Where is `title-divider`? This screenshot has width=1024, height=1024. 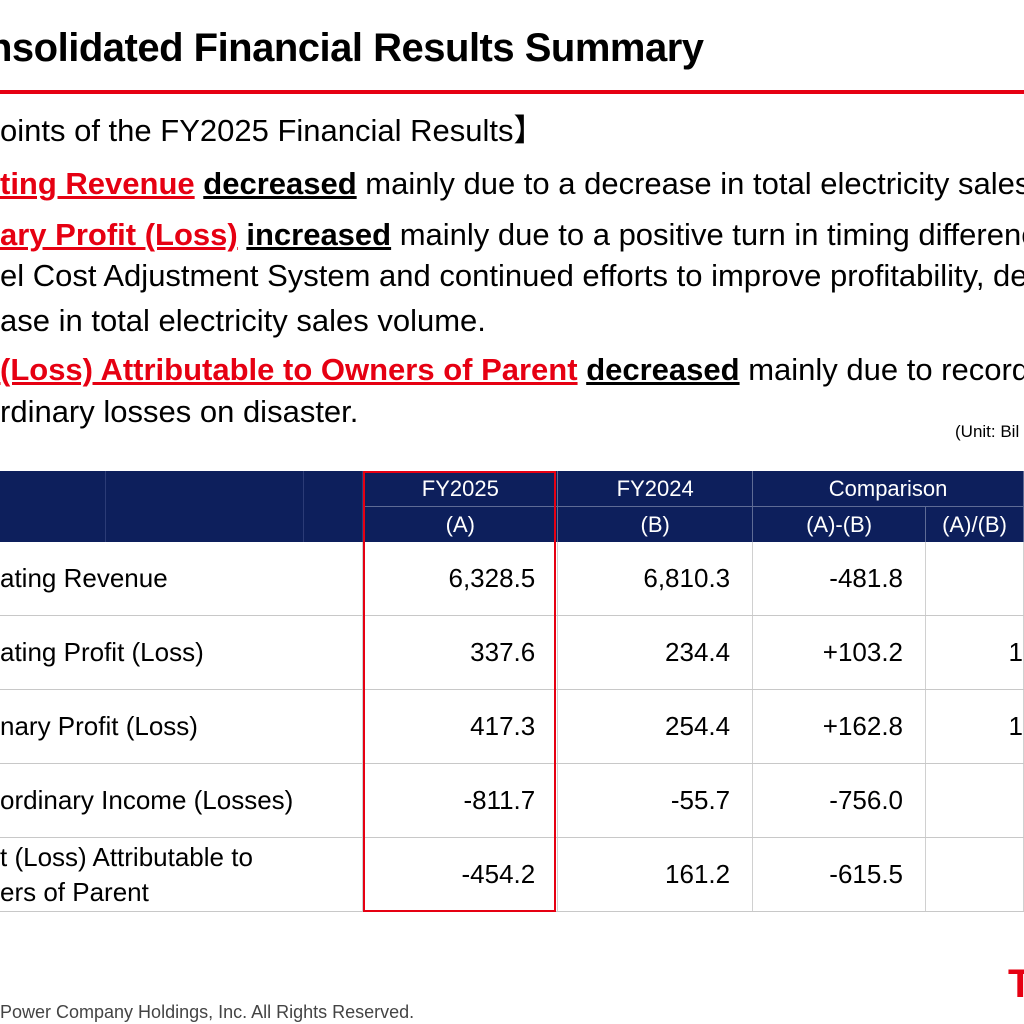
title-divider is located at coordinates (512, 92).